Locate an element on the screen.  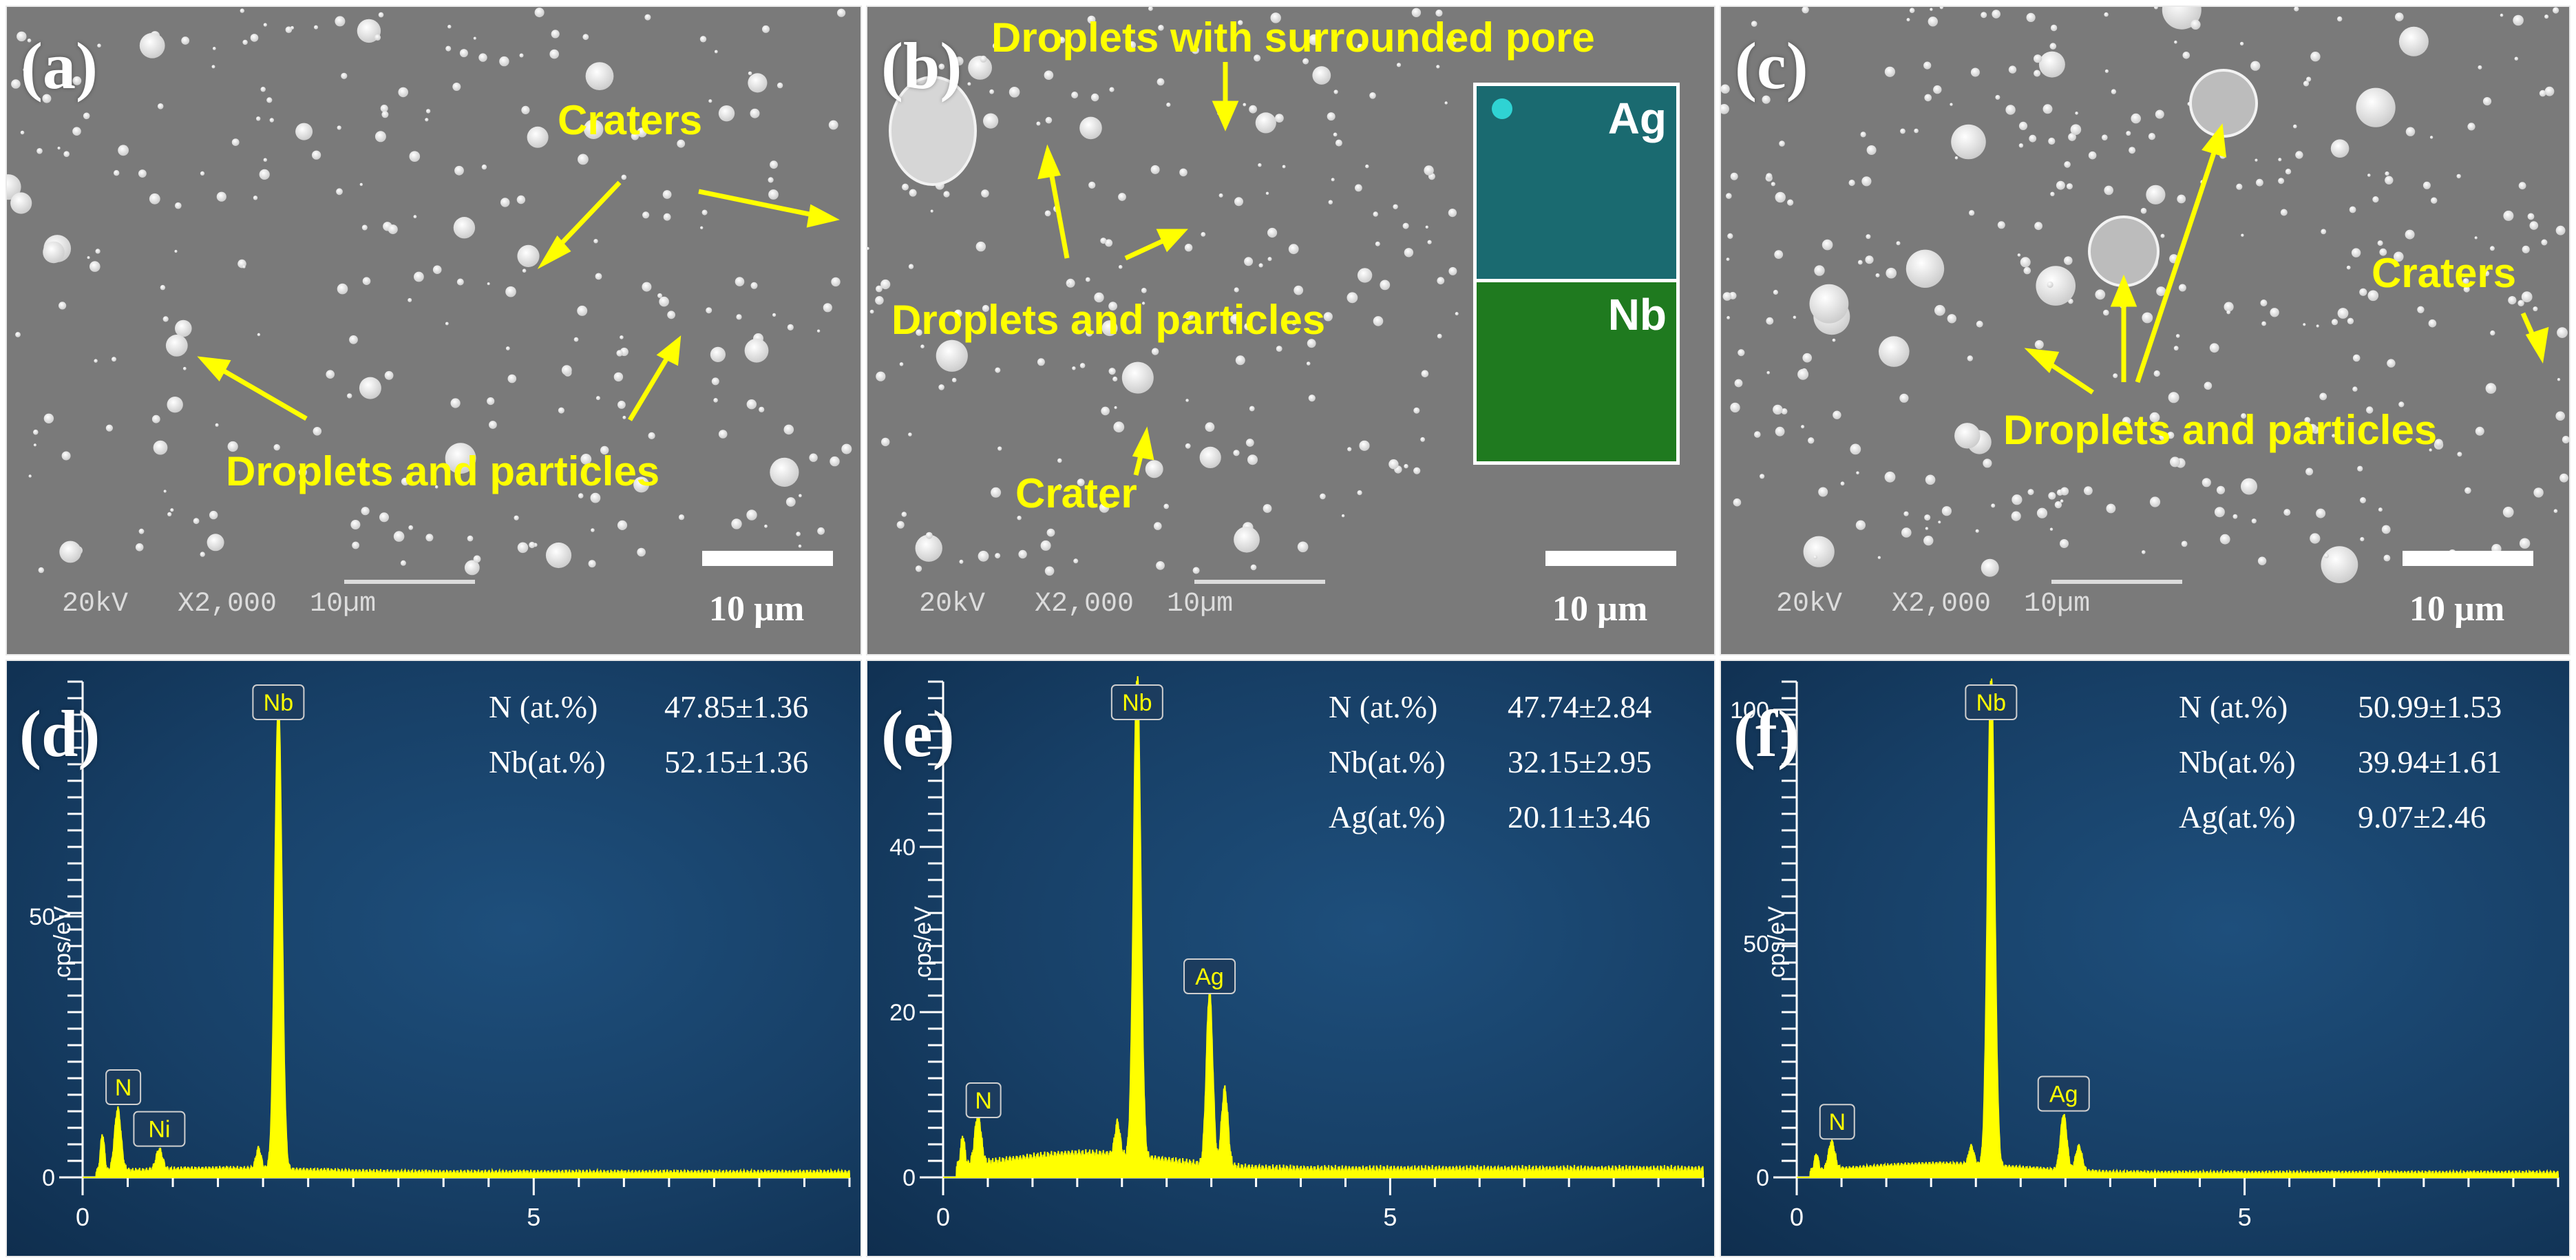
y-tick-label: 0 is located at coordinates (1763, 1178).